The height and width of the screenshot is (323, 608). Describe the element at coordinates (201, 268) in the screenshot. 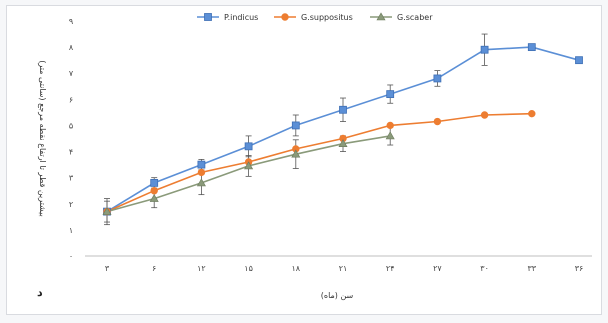

I see `x-tick-label: ۱۲` at that location.